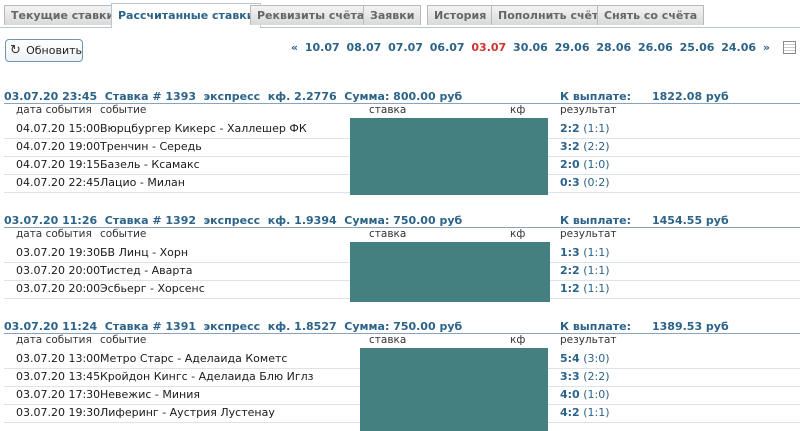 This screenshot has height=431, width=800. I want to click on tab-calculated-bets: Рассчитанные ставки, so click(186, 15).